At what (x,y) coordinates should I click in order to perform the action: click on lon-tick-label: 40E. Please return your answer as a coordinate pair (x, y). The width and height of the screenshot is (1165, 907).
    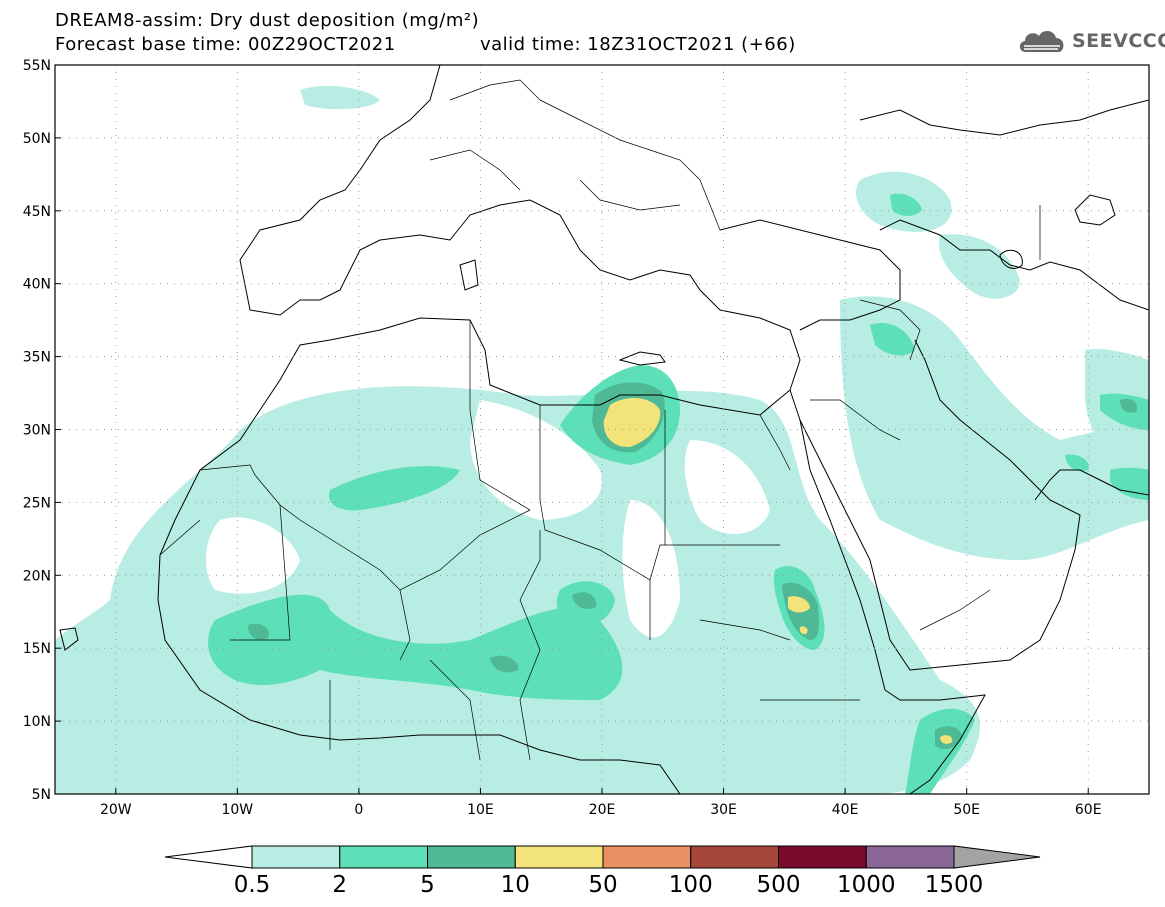
    Looking at the image, I should click on (845, 810).